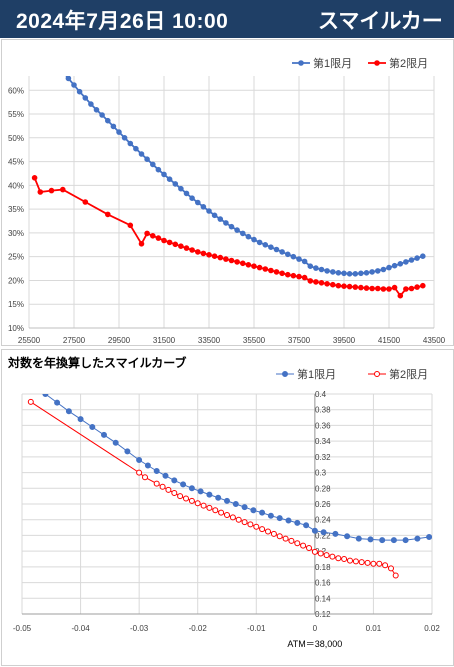  What do you see at coordinates (198, 628) in the screenshot?
I see `x-tick-label: -0.02` at bounding box center [198, 628].